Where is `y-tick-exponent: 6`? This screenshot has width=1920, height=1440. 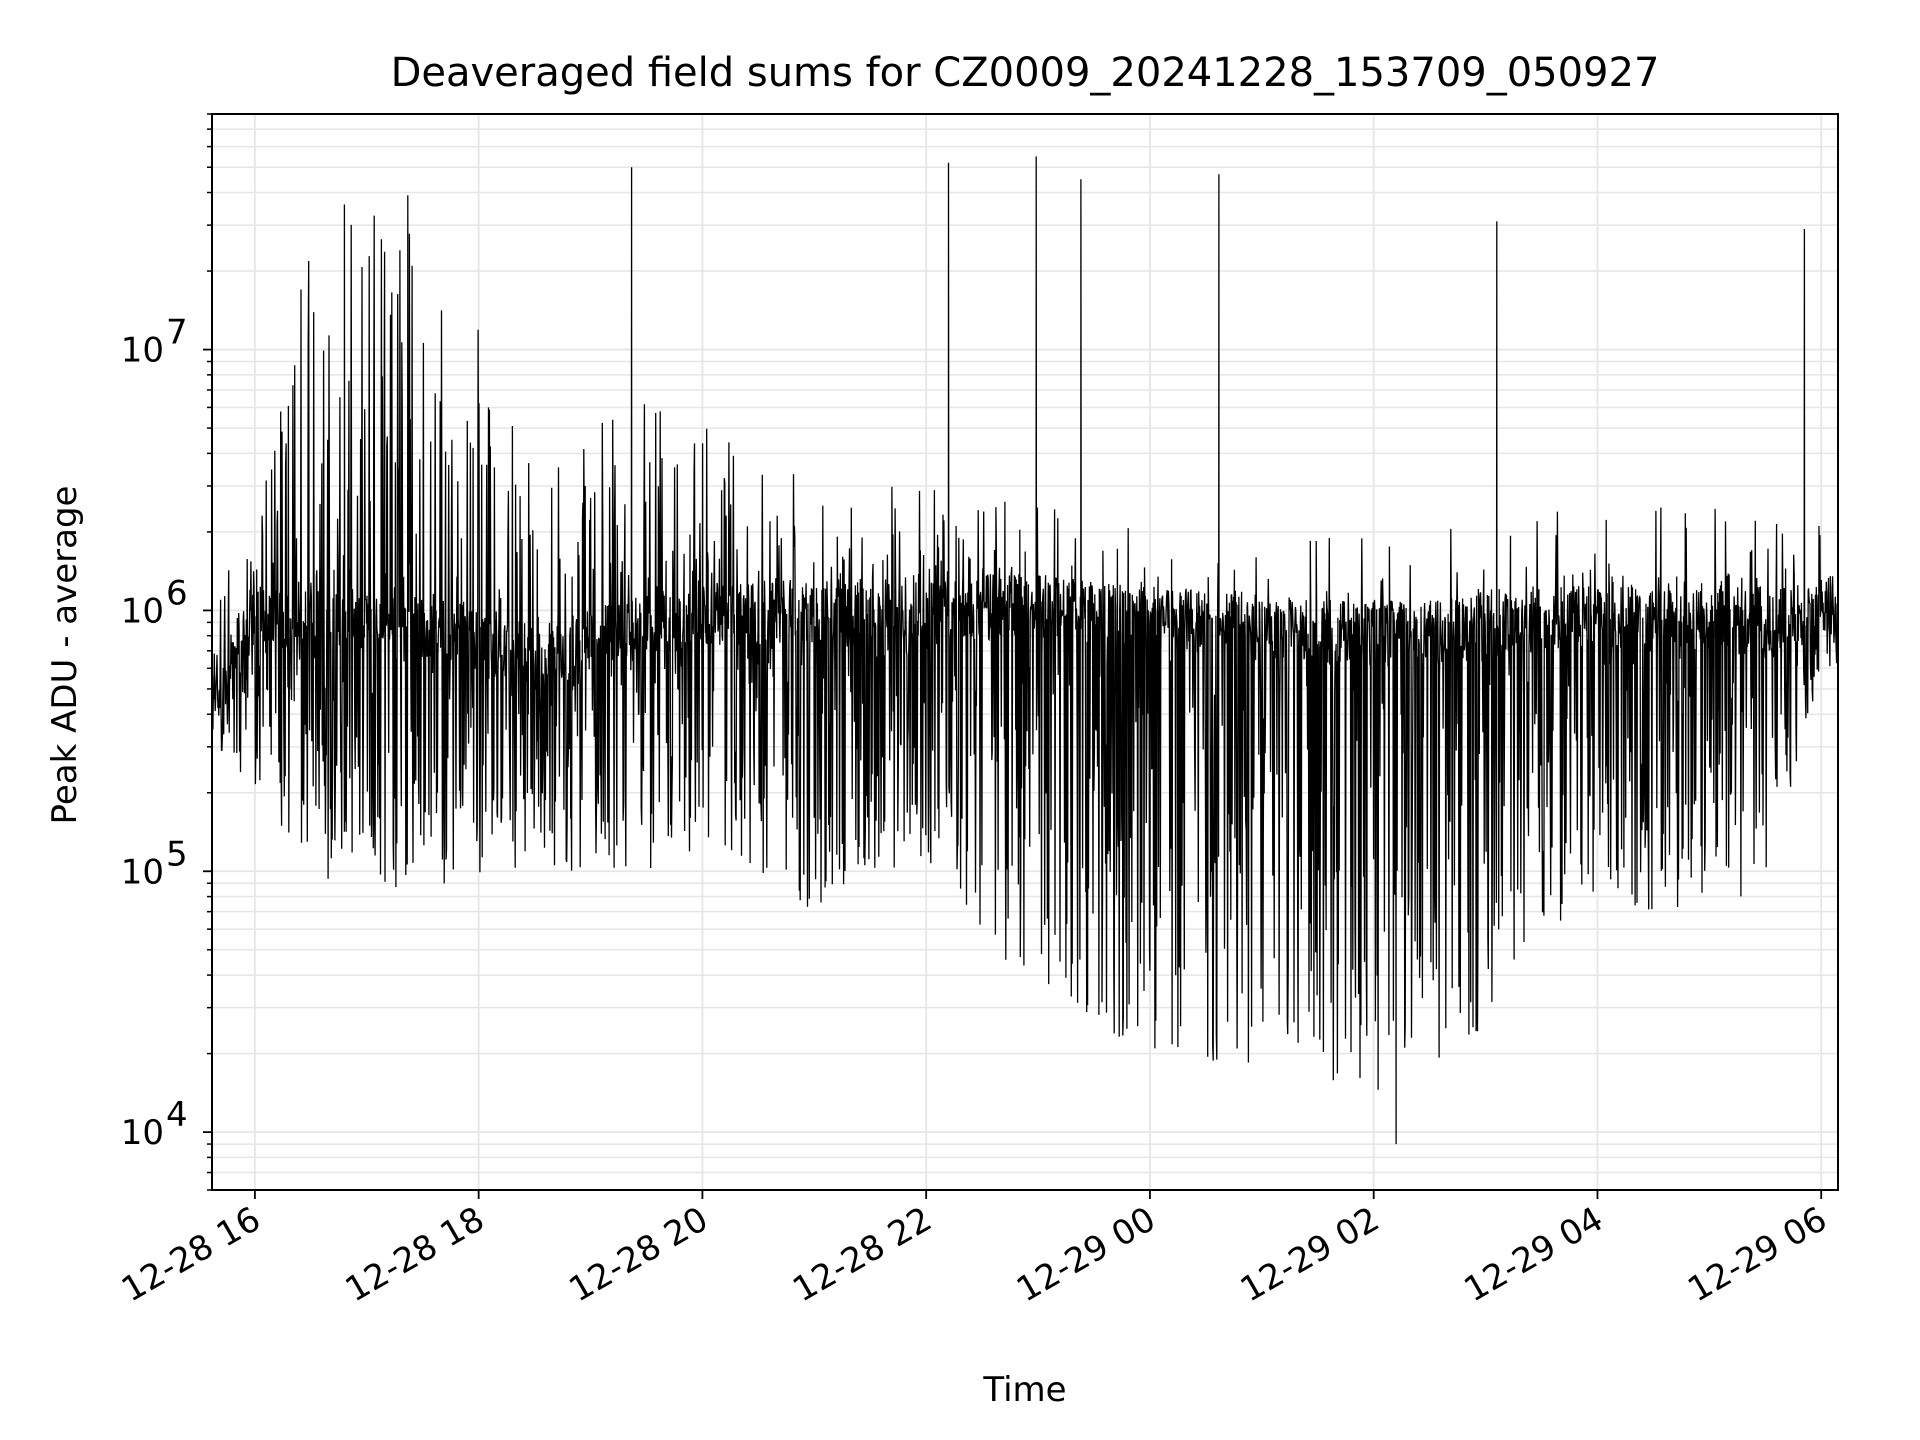
y-tick-exponent: 6 is located at coordinates (177, 593).